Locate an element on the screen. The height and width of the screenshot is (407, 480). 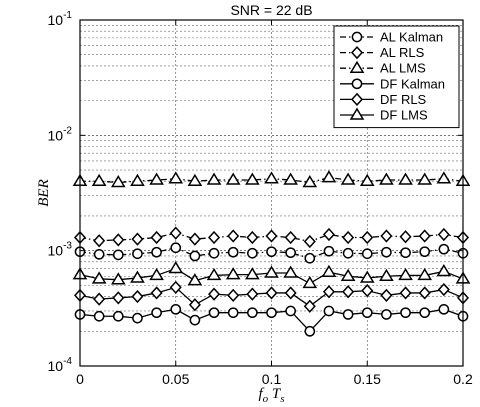
x-tick-label: 0 is located at coordinates (80, 379).